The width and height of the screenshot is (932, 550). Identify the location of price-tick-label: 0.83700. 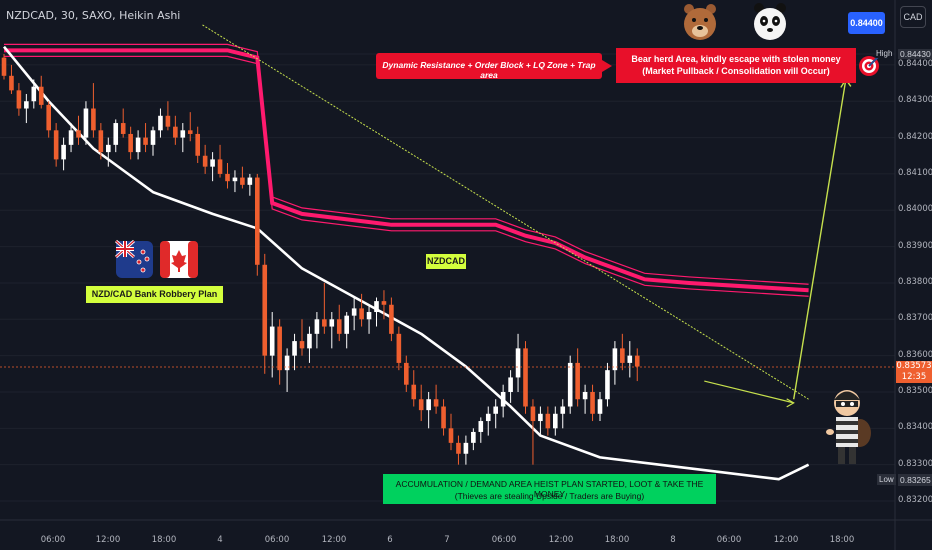
(915, 318).